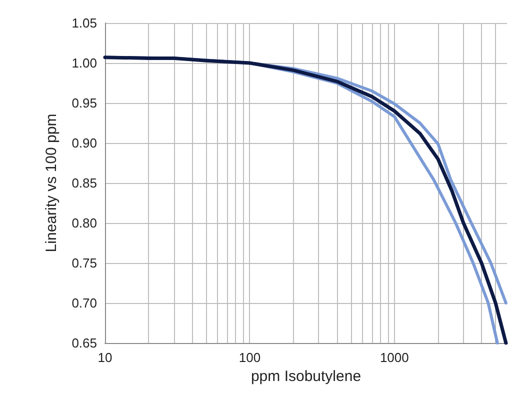 This screenshot has height=412, width=508. What do you see at coordinates (249, 357) in the screenshot?
I see `x-tick-label: 100` at bounding box center [249, 357].